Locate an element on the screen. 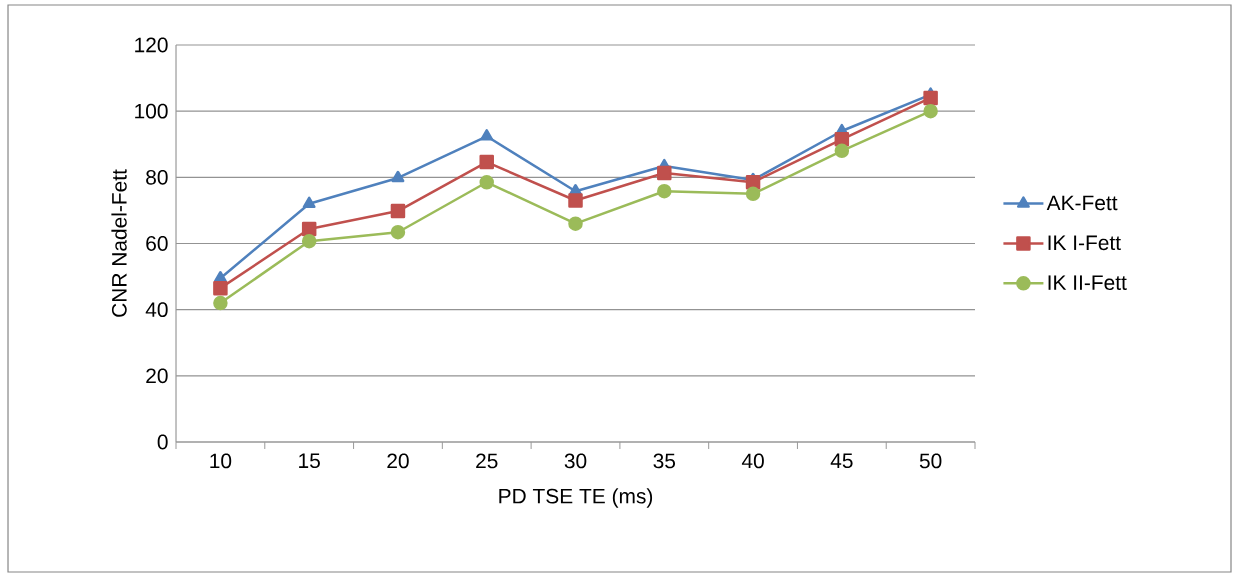 This screenshot has height=577, width=1239. legend-label: IK I-Fett is located at coordinates (1084, 243).